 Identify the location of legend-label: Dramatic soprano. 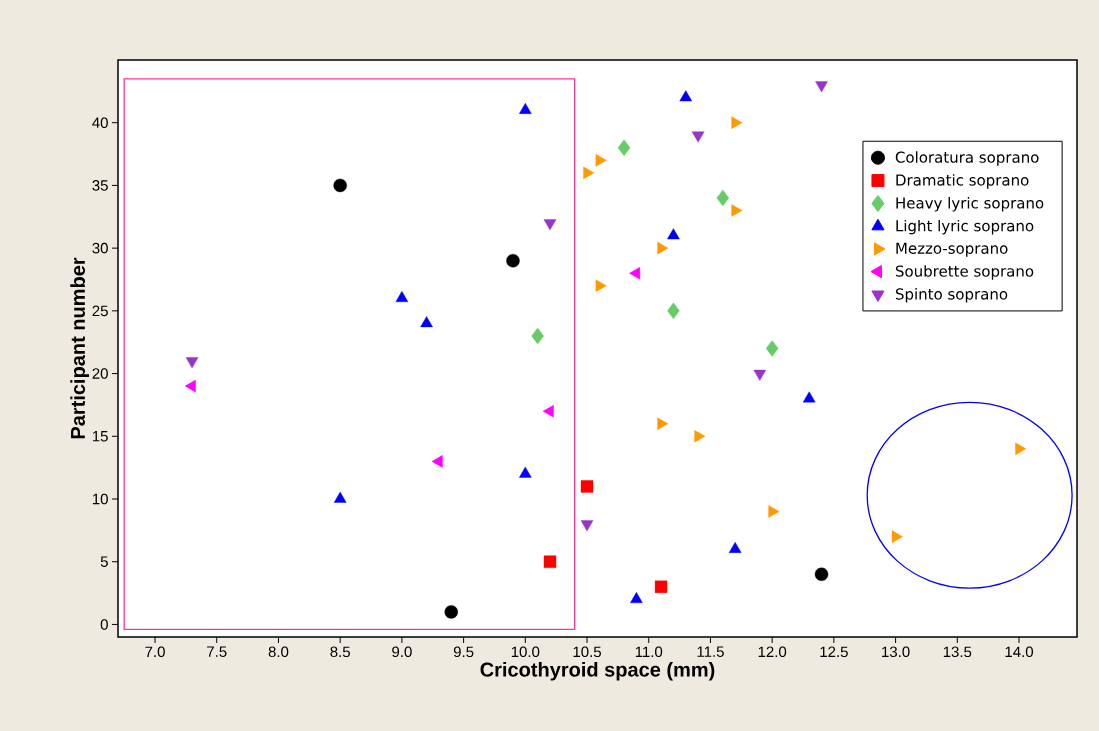
(962, 181).